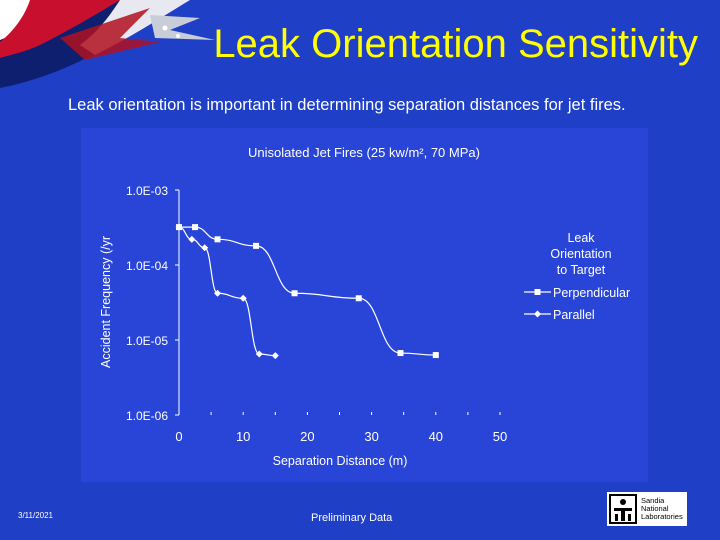 This screenshot has height=540, width=720. Describe the element at coordinates (147, 266) in the screenshot. I see `y-tick-label: 1.0E-04` at that location.